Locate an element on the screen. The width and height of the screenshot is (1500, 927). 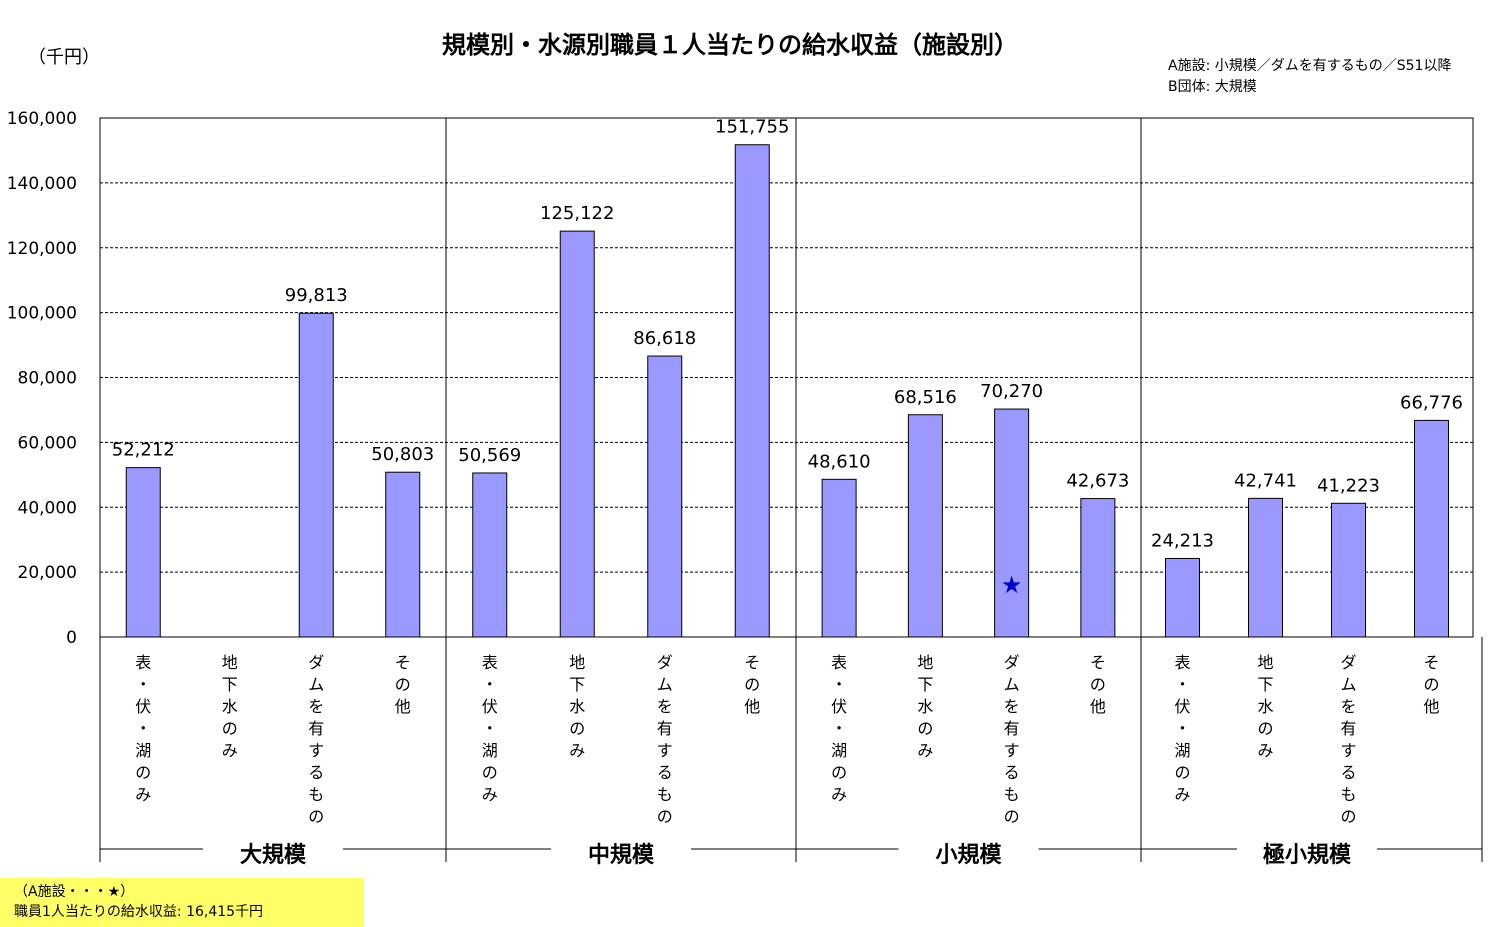
group-label: 小規模 is located at coordinates (968, 855).